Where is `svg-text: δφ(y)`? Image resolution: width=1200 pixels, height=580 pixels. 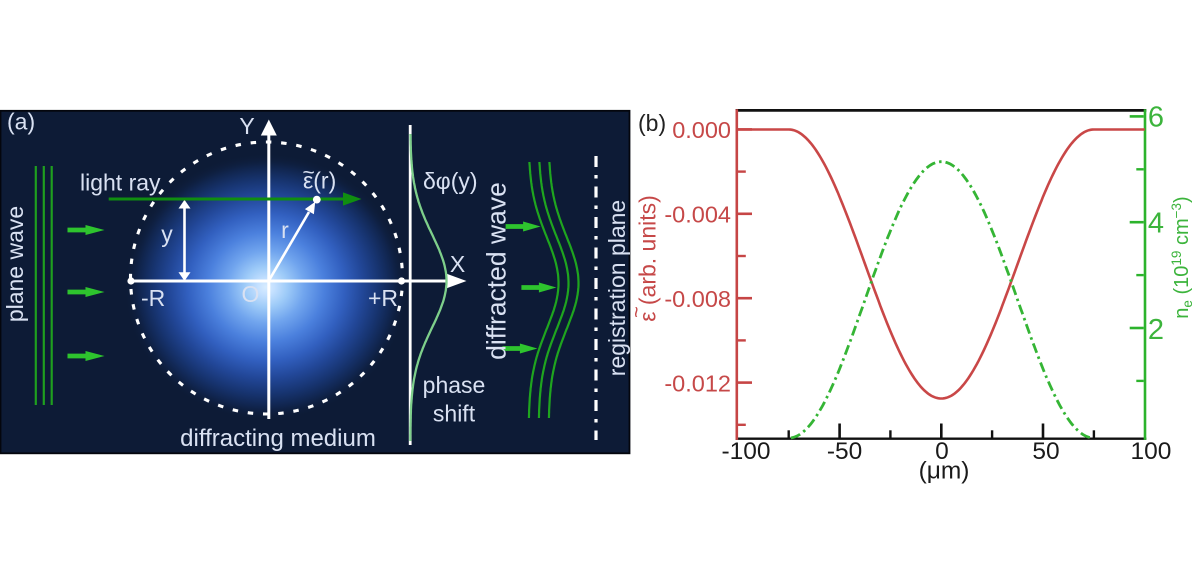
svg-text: δφ(y) is located at coordinates (450, 181).